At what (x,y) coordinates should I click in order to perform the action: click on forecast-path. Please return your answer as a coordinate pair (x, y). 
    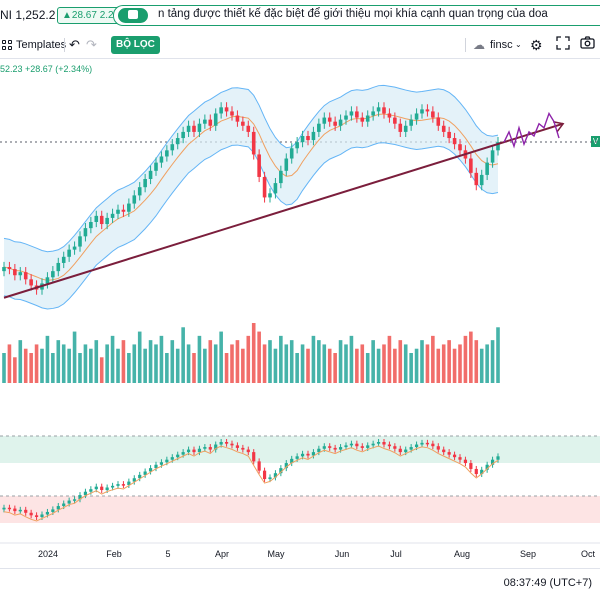
    Looking at the image, I should click on (531, 130).